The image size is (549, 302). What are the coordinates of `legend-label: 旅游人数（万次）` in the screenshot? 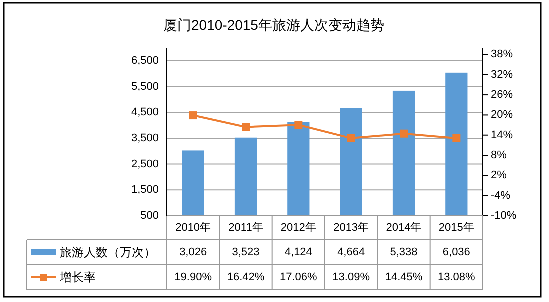 It's located at (108, 253).